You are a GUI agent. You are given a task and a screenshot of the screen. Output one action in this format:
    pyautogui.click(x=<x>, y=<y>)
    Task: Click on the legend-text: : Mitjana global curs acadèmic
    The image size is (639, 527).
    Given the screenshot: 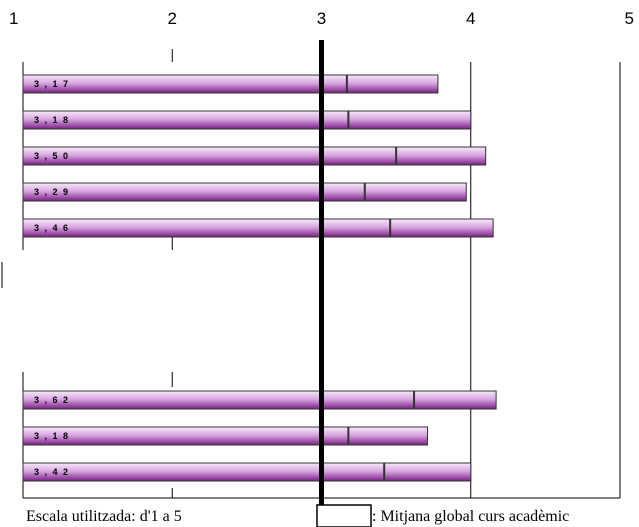 What is the action you would take?
    pyautogui.click(x=470, y=516)
    